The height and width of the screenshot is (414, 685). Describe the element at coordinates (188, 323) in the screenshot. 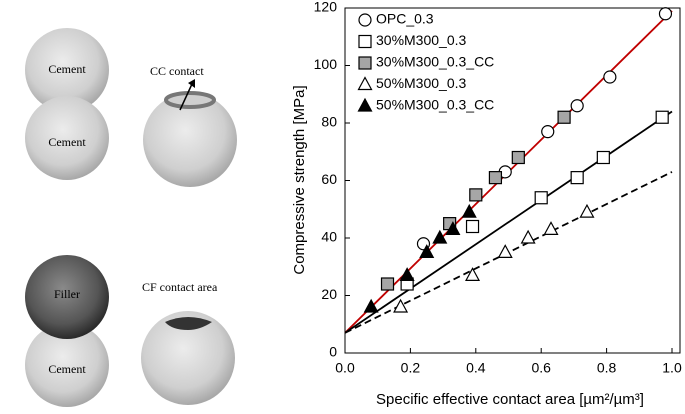

I see `contact-area` at that location.